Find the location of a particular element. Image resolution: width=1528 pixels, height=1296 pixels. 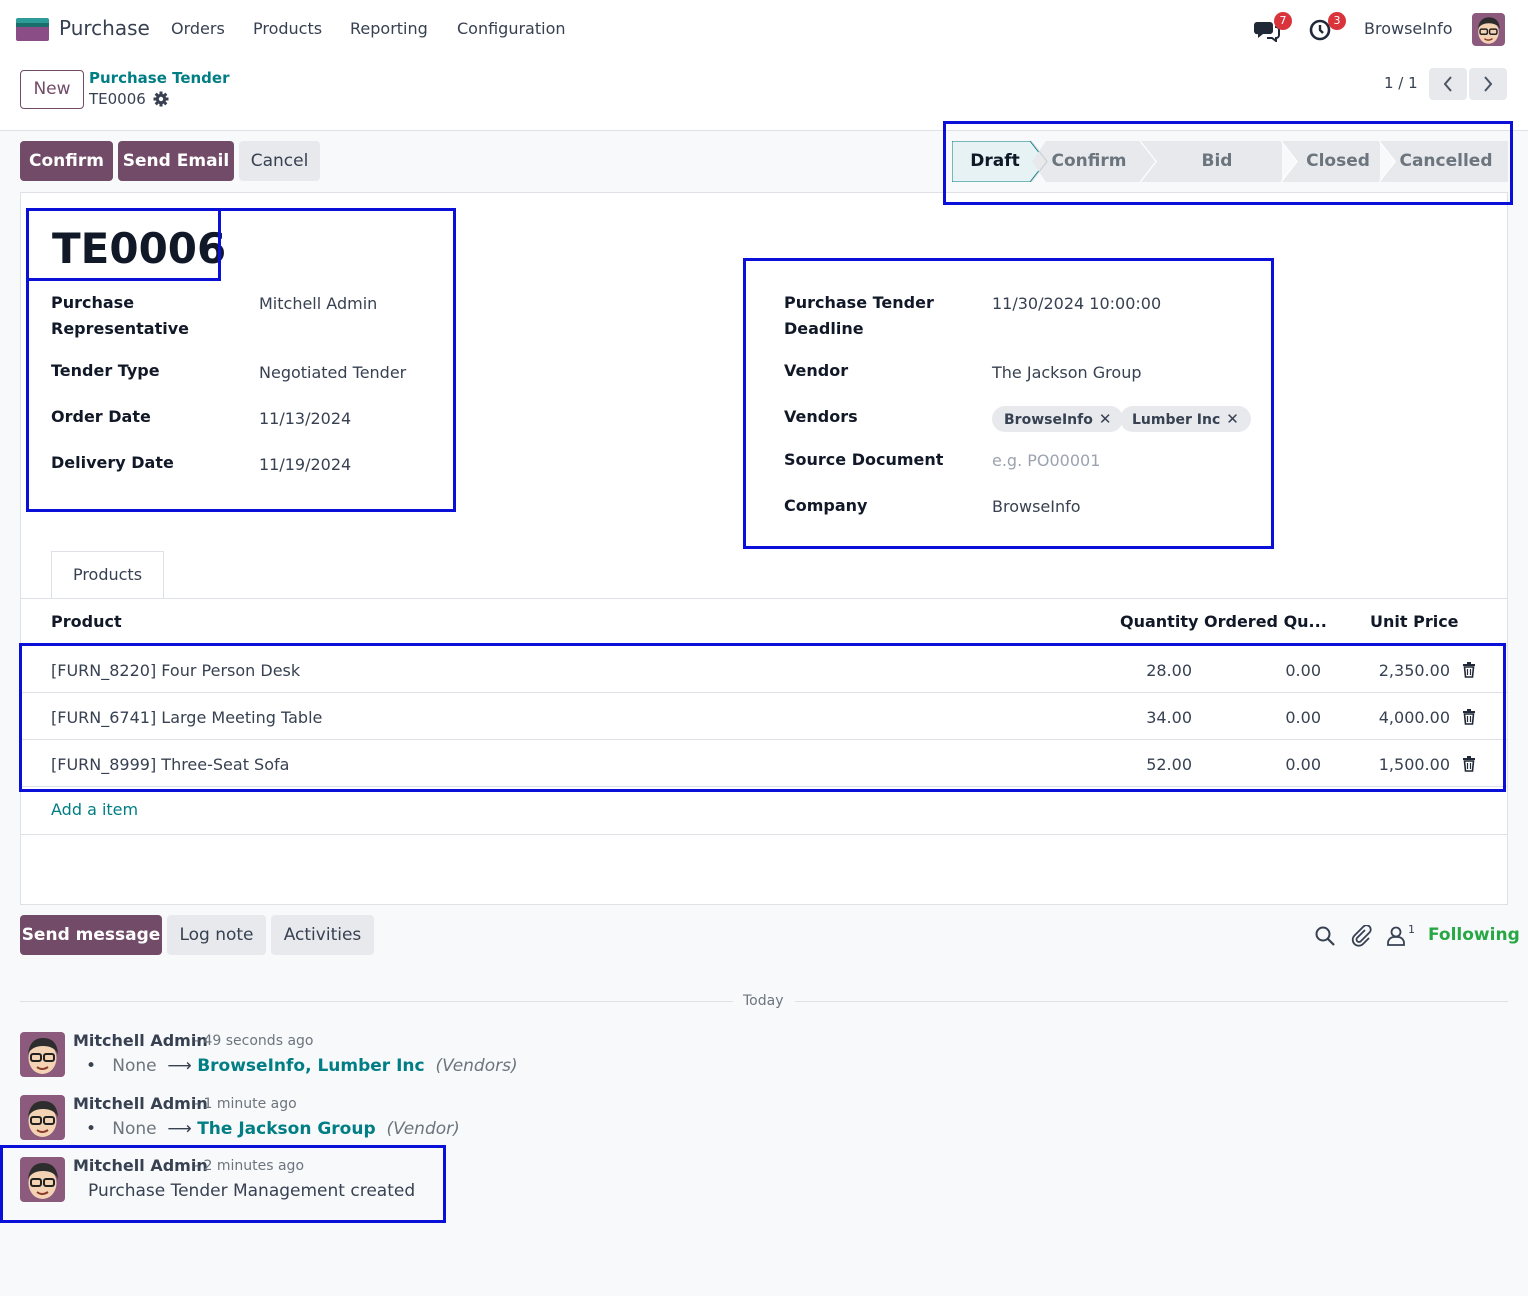

messages-button: 7 is located at coordinates (1272, 28).